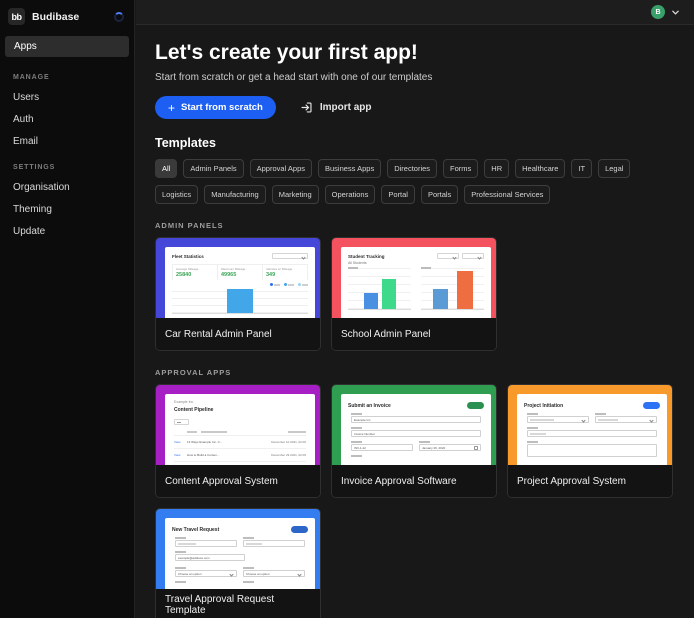 The image size is (694, 618). What do you see at coordinates (416, 419) in the screenshot?
I see `thumb-input: Example Inc` at bounding box center [416, 419].